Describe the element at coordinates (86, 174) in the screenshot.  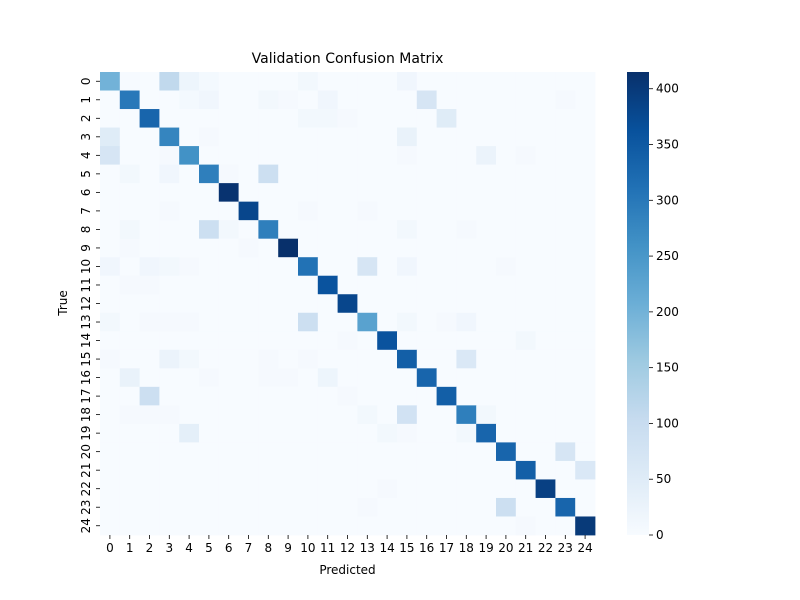
I see `y-tick-label: 5` at that location.